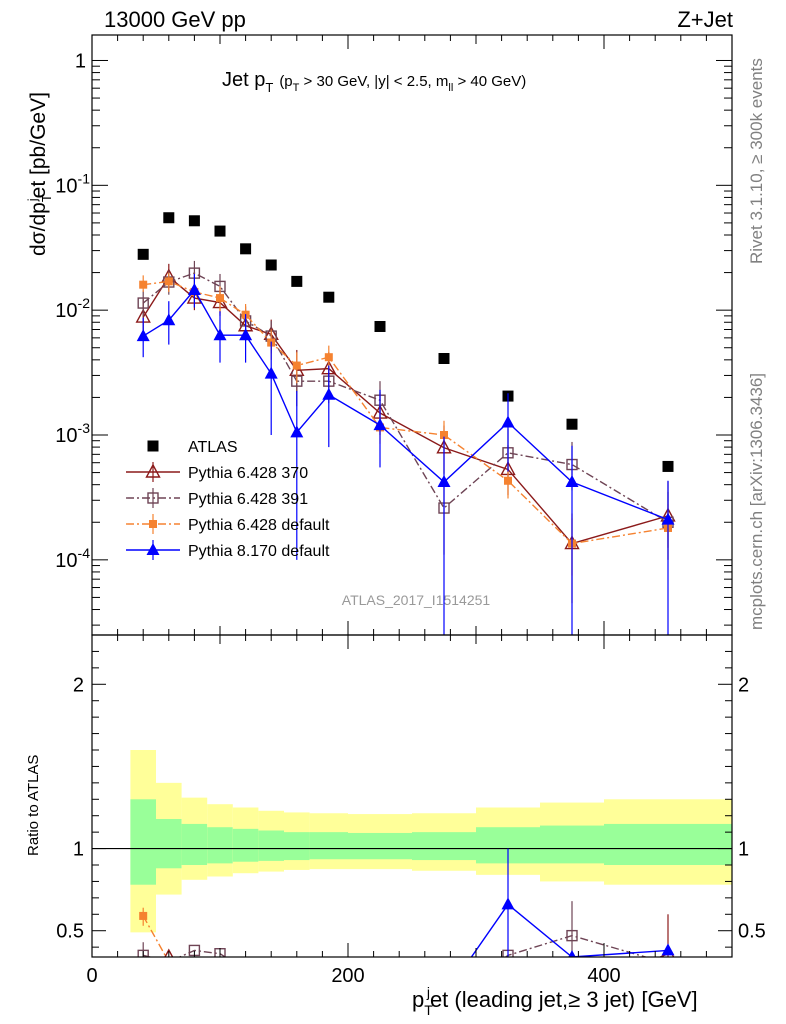  I want to click on legend-item: ATLAS, so click(192, 447).